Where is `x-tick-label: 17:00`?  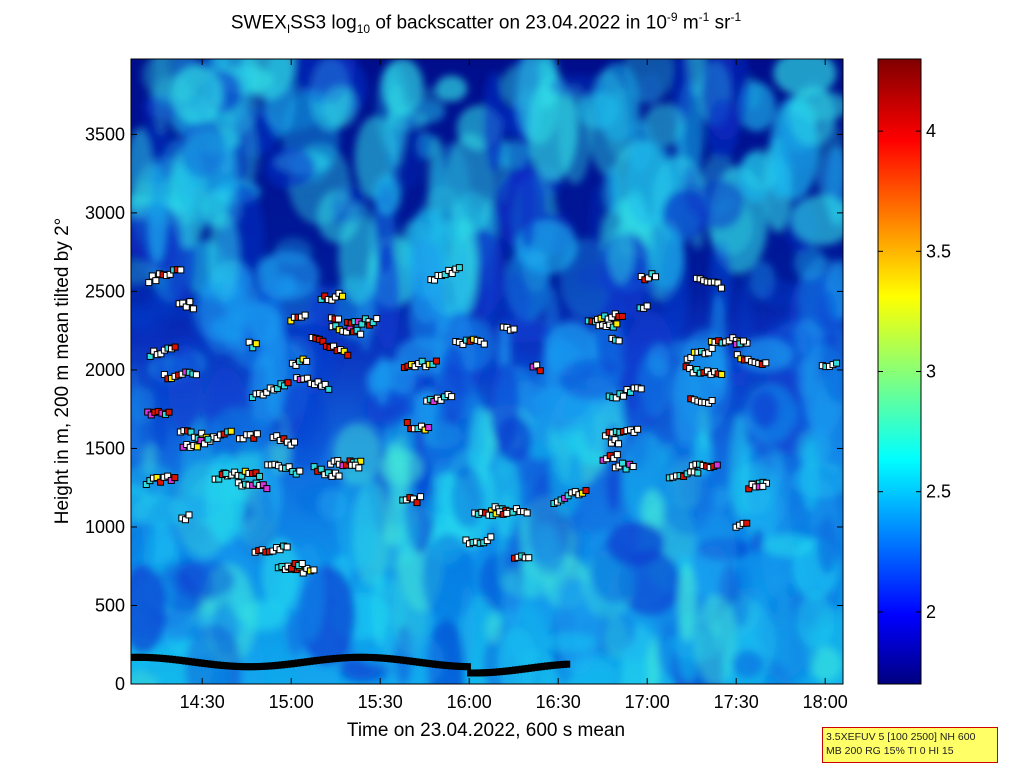 x-tick-label: 17:00 is located at coordinates (647, 702).